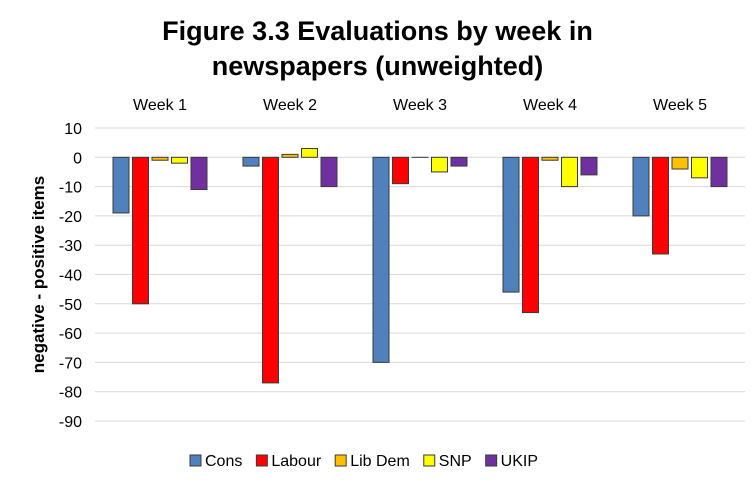 The height and width of the screenshot is (490, 755). I want to click on y-tick-label: -20, so click(70, 217).